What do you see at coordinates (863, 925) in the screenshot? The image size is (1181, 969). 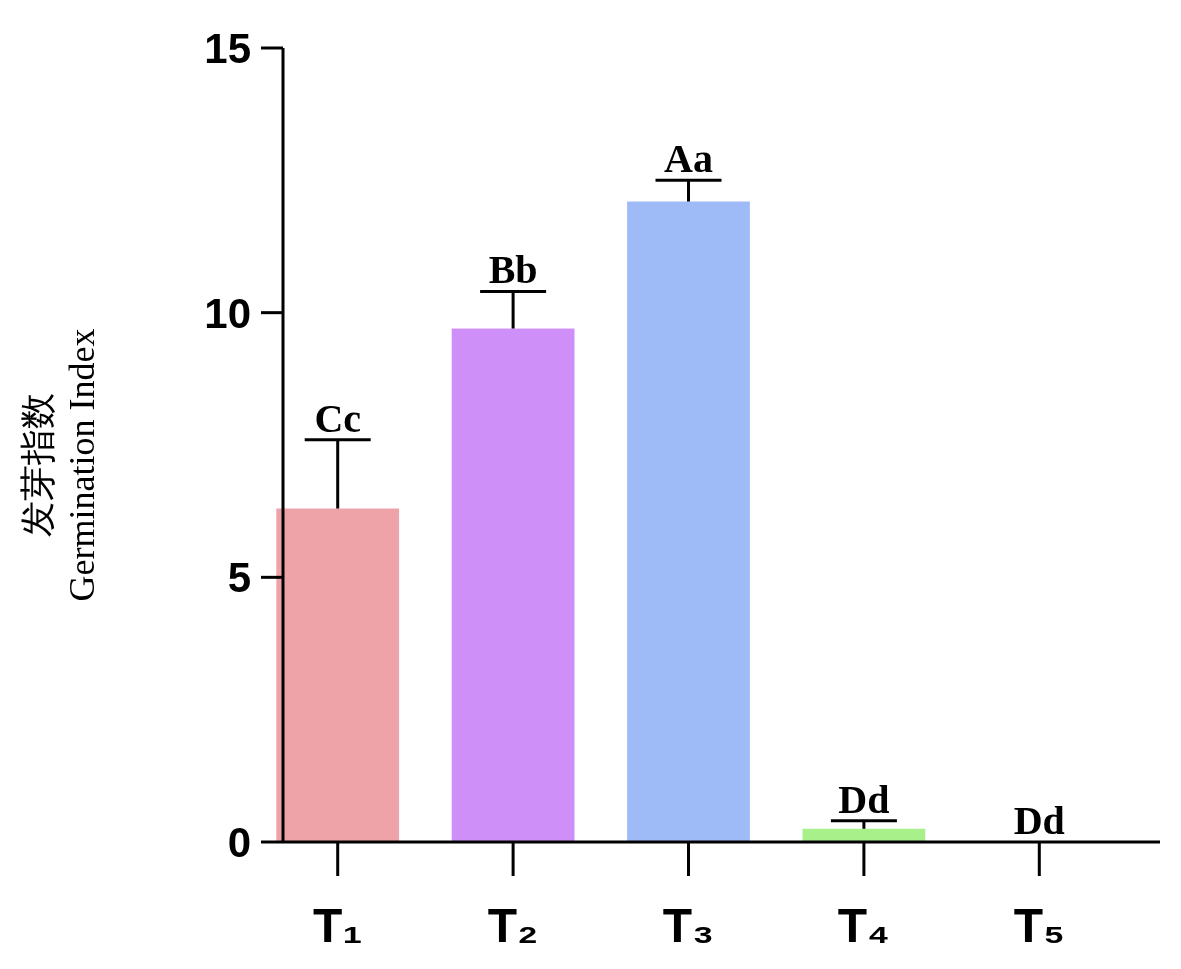 I see `x-tick-label: T₄` at bounding box center [863, 925].